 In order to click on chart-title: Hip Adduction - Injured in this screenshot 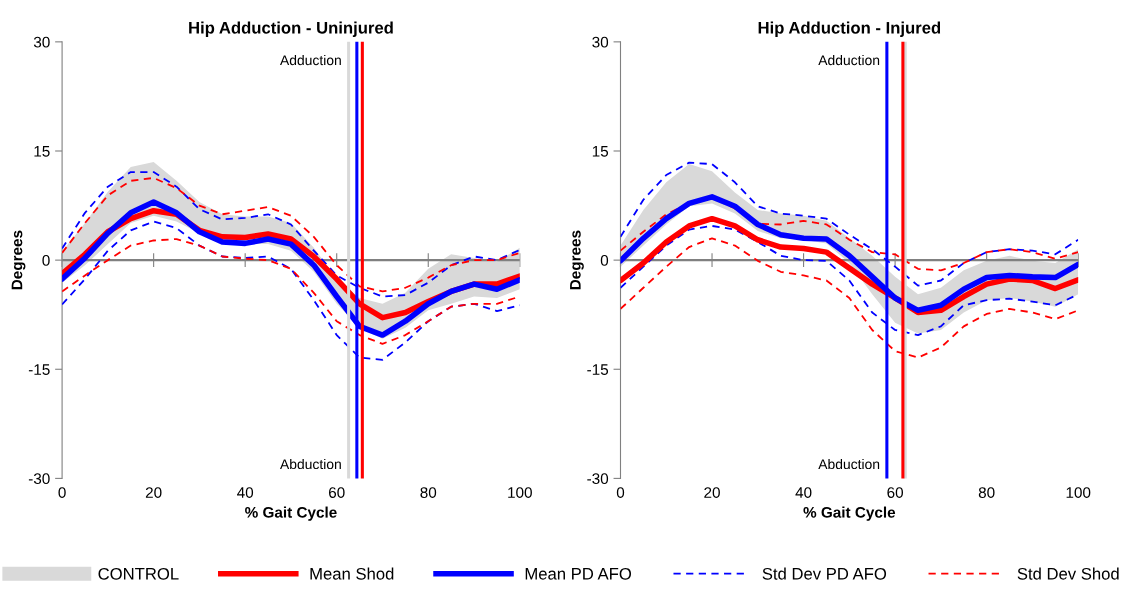, I will do `click(849, 29)`.